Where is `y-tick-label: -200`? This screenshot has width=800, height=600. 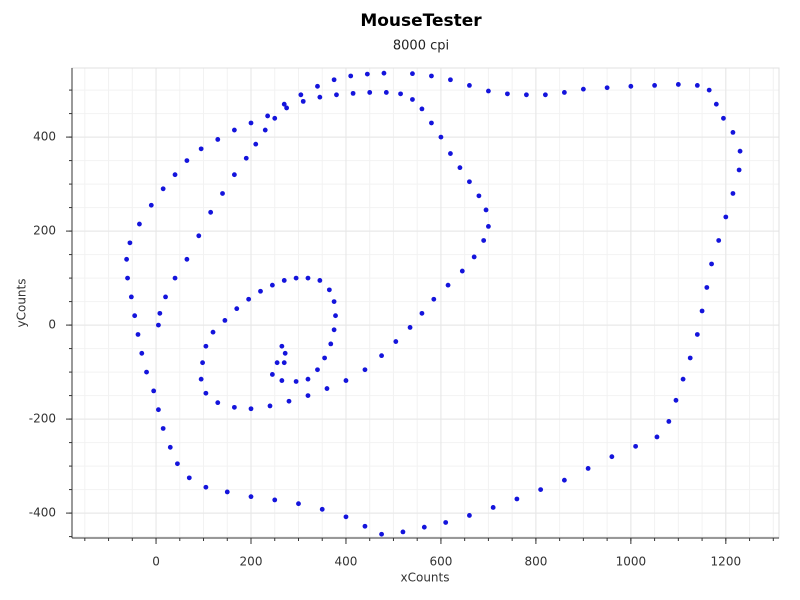 y-tick-label: -200 is located at coordinates (42, 419).